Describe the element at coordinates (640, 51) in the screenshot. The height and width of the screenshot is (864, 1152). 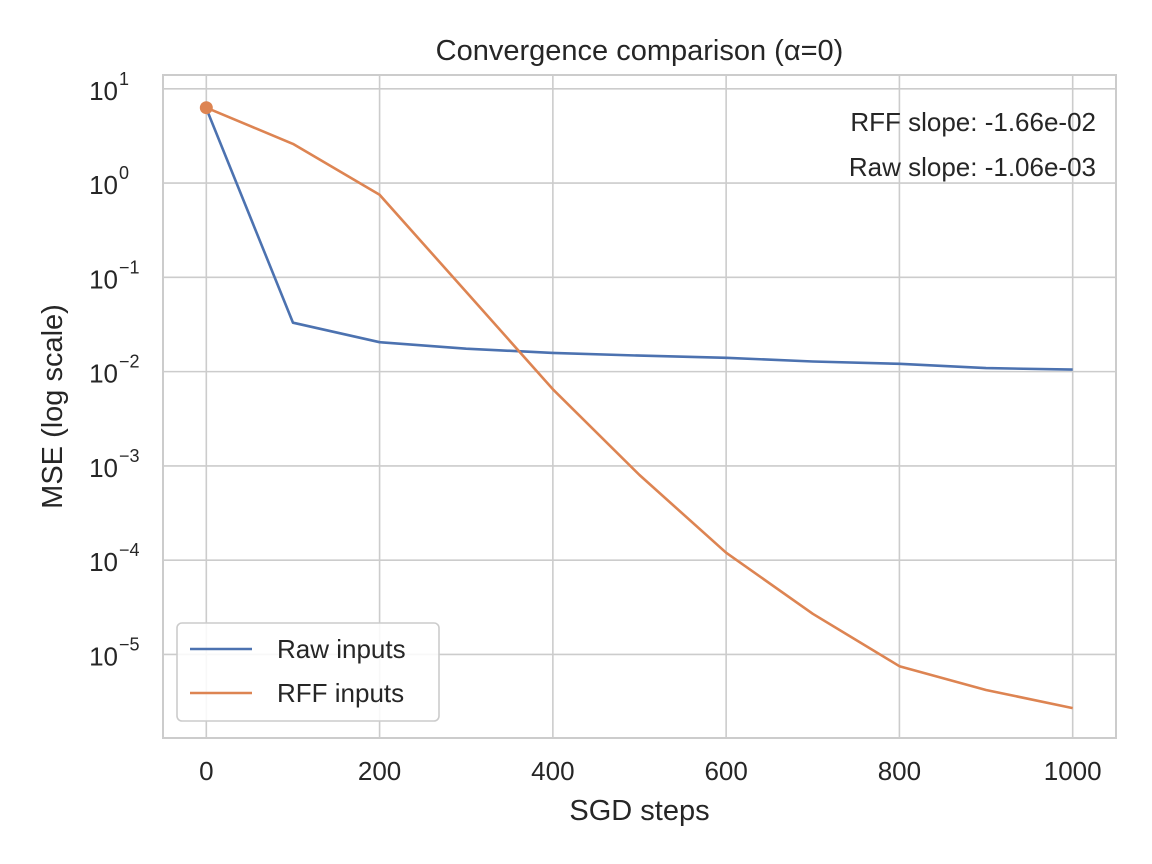
I see `chart-title: Convergence comparison (α=0)` at that location.